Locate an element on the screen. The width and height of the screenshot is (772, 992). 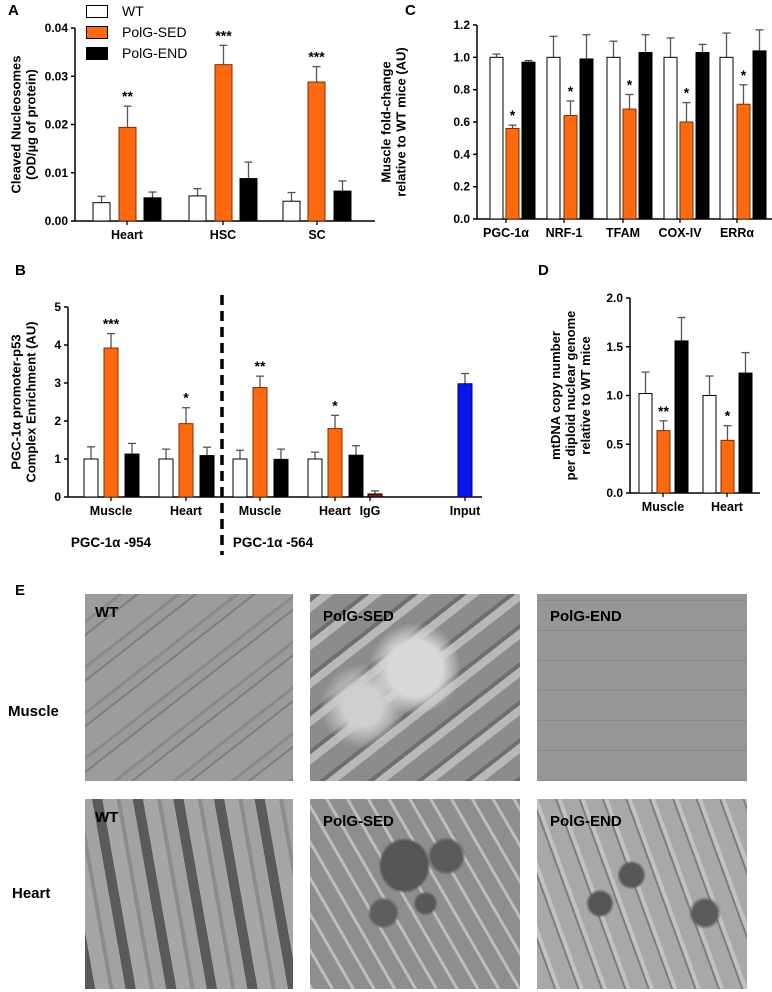
x-category-label: Muscle is located at coordinates (663, 507).